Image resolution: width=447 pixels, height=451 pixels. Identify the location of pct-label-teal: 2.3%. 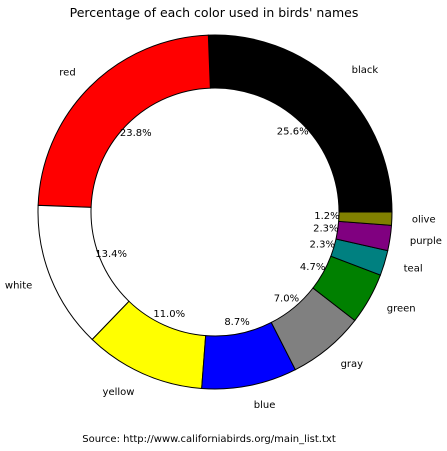
(322, 244).